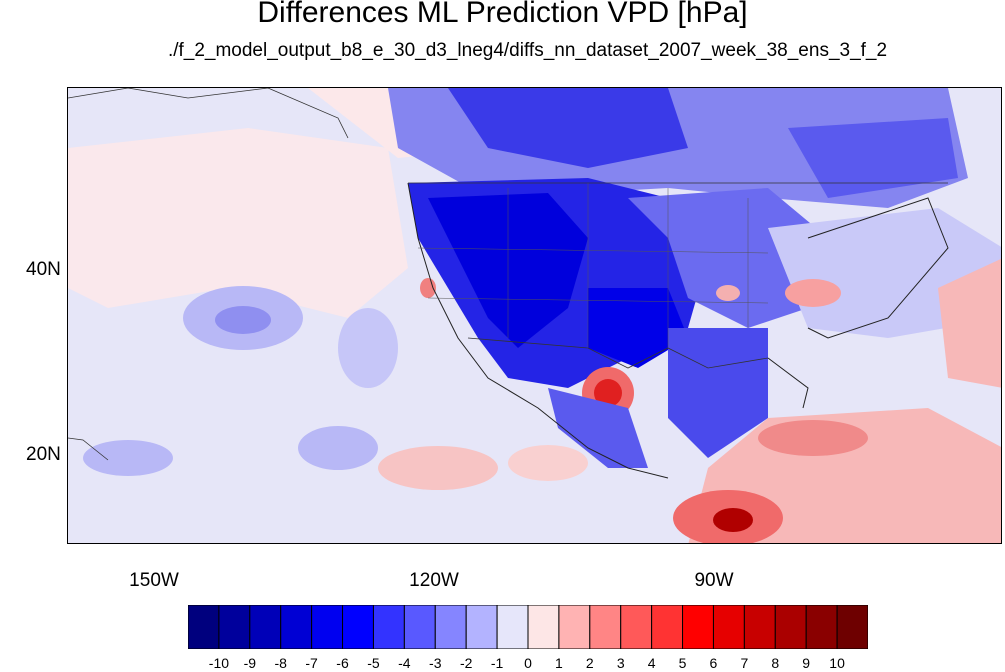  What do you see at coordinates (373, 663) in the screenshot?
I see `colorbar-tick-label: -5` at bounding box center [373, 663].